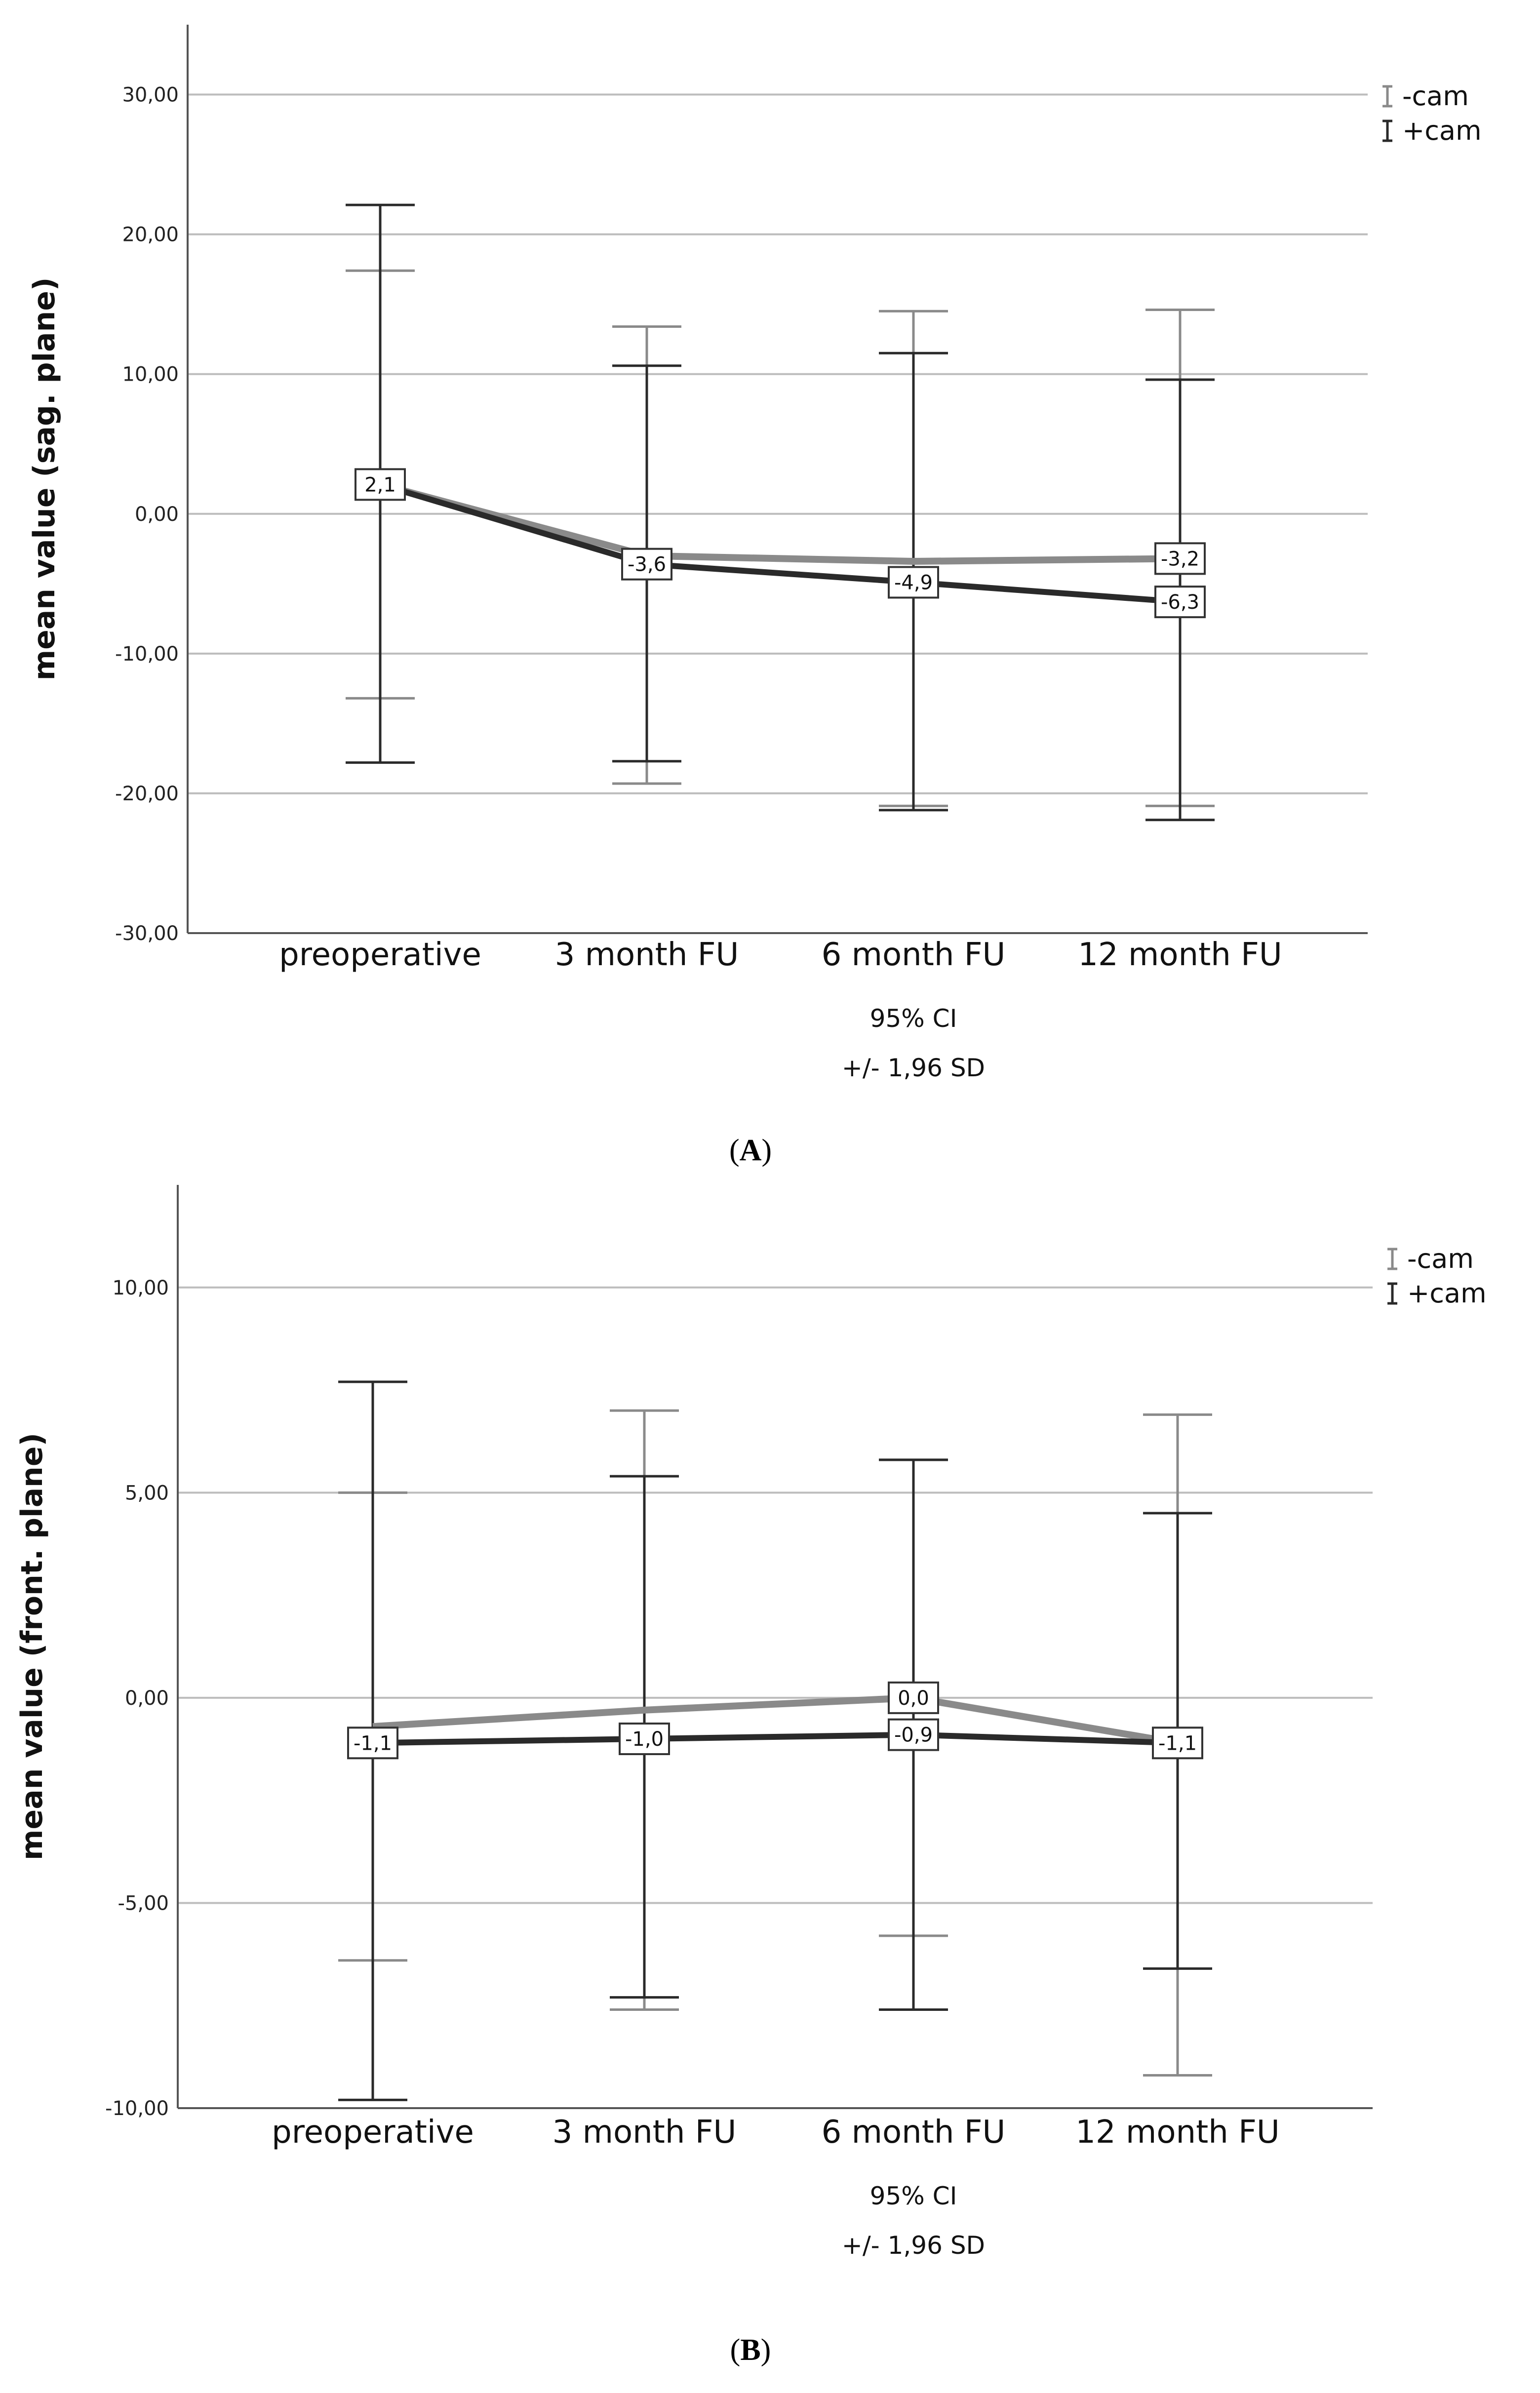  Describe the element at coordinates (150, 235) in the screenshot. I see `y-tick-label: 20,00` at that location.